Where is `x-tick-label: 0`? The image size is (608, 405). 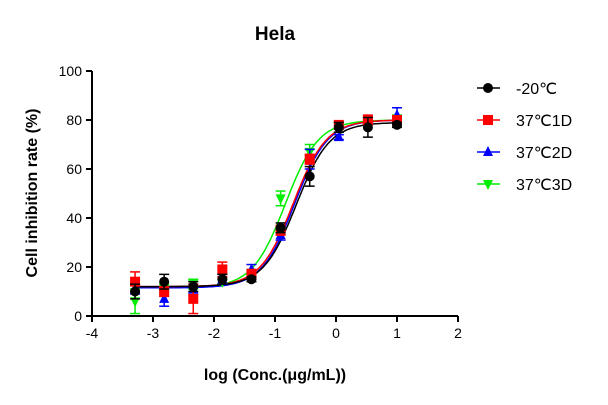 x-tick-label: 0 is located at coordinates (336, 333).